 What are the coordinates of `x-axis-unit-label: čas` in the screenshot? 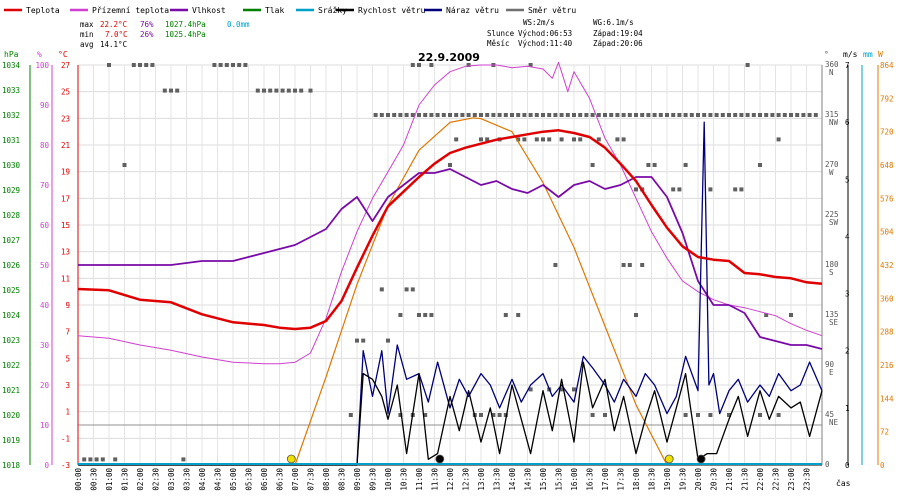 It's located at (843, 483).